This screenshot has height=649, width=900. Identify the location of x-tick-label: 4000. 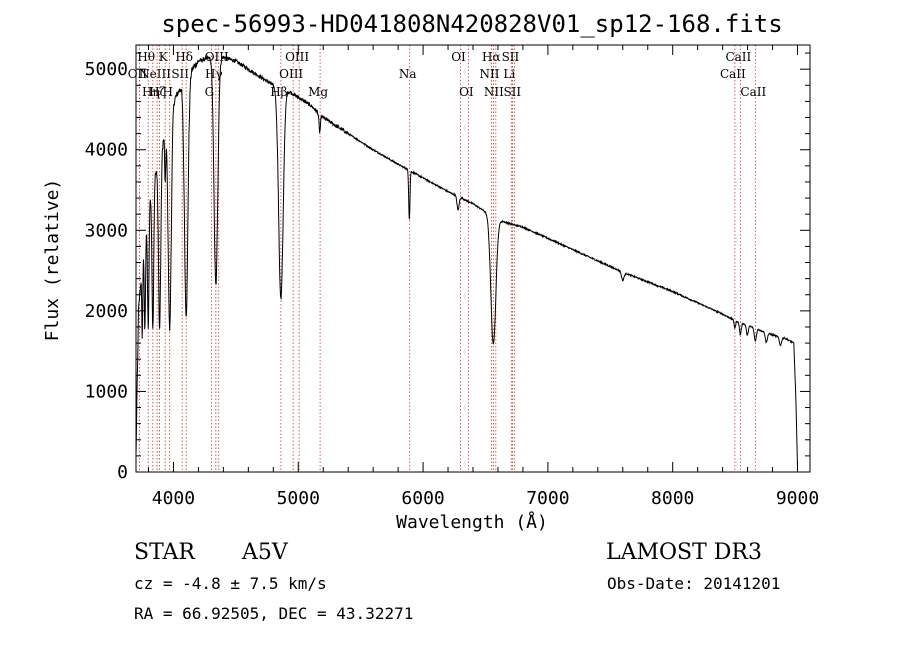
(173, 498).